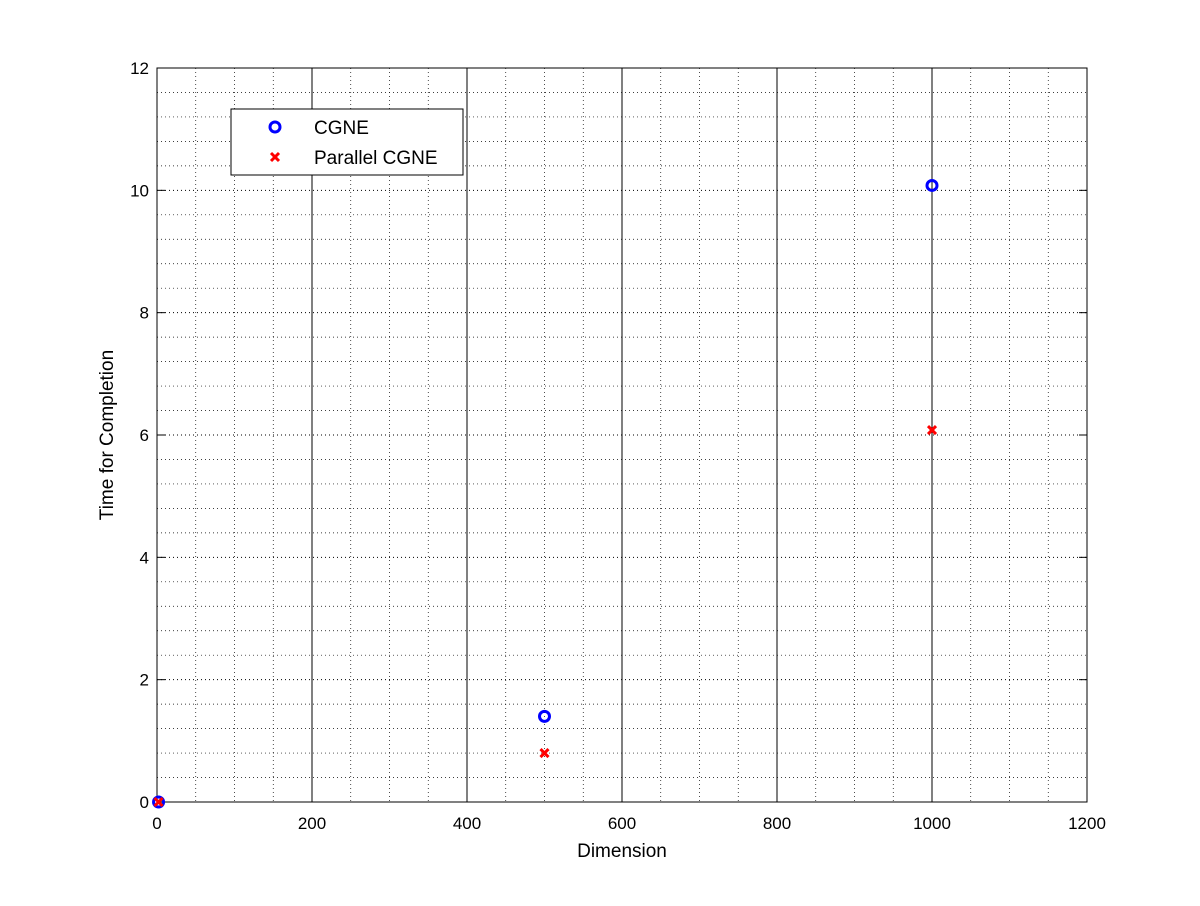  Describe the element at coordinates (376, 158) in the screenshot. I see `legend-label: Parallel CGNE` at that location.